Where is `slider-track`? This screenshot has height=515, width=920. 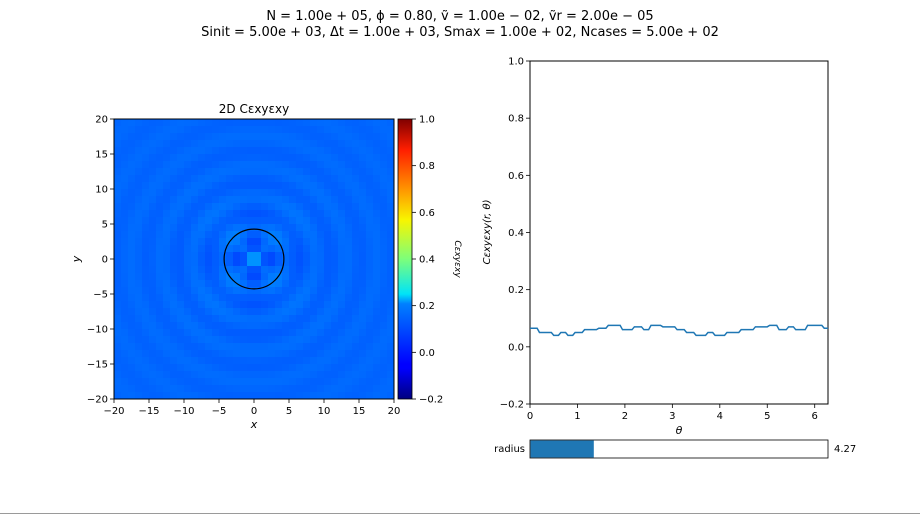 slider-track is located at coordinates (679, 449).